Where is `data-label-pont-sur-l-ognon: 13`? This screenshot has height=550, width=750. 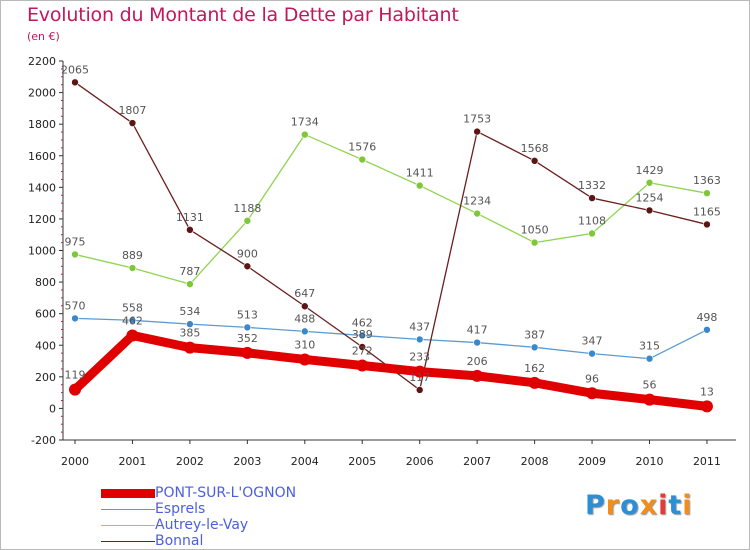
data-label-pont-sur-l-ognon: 13 is located at coordinates (707, 391).